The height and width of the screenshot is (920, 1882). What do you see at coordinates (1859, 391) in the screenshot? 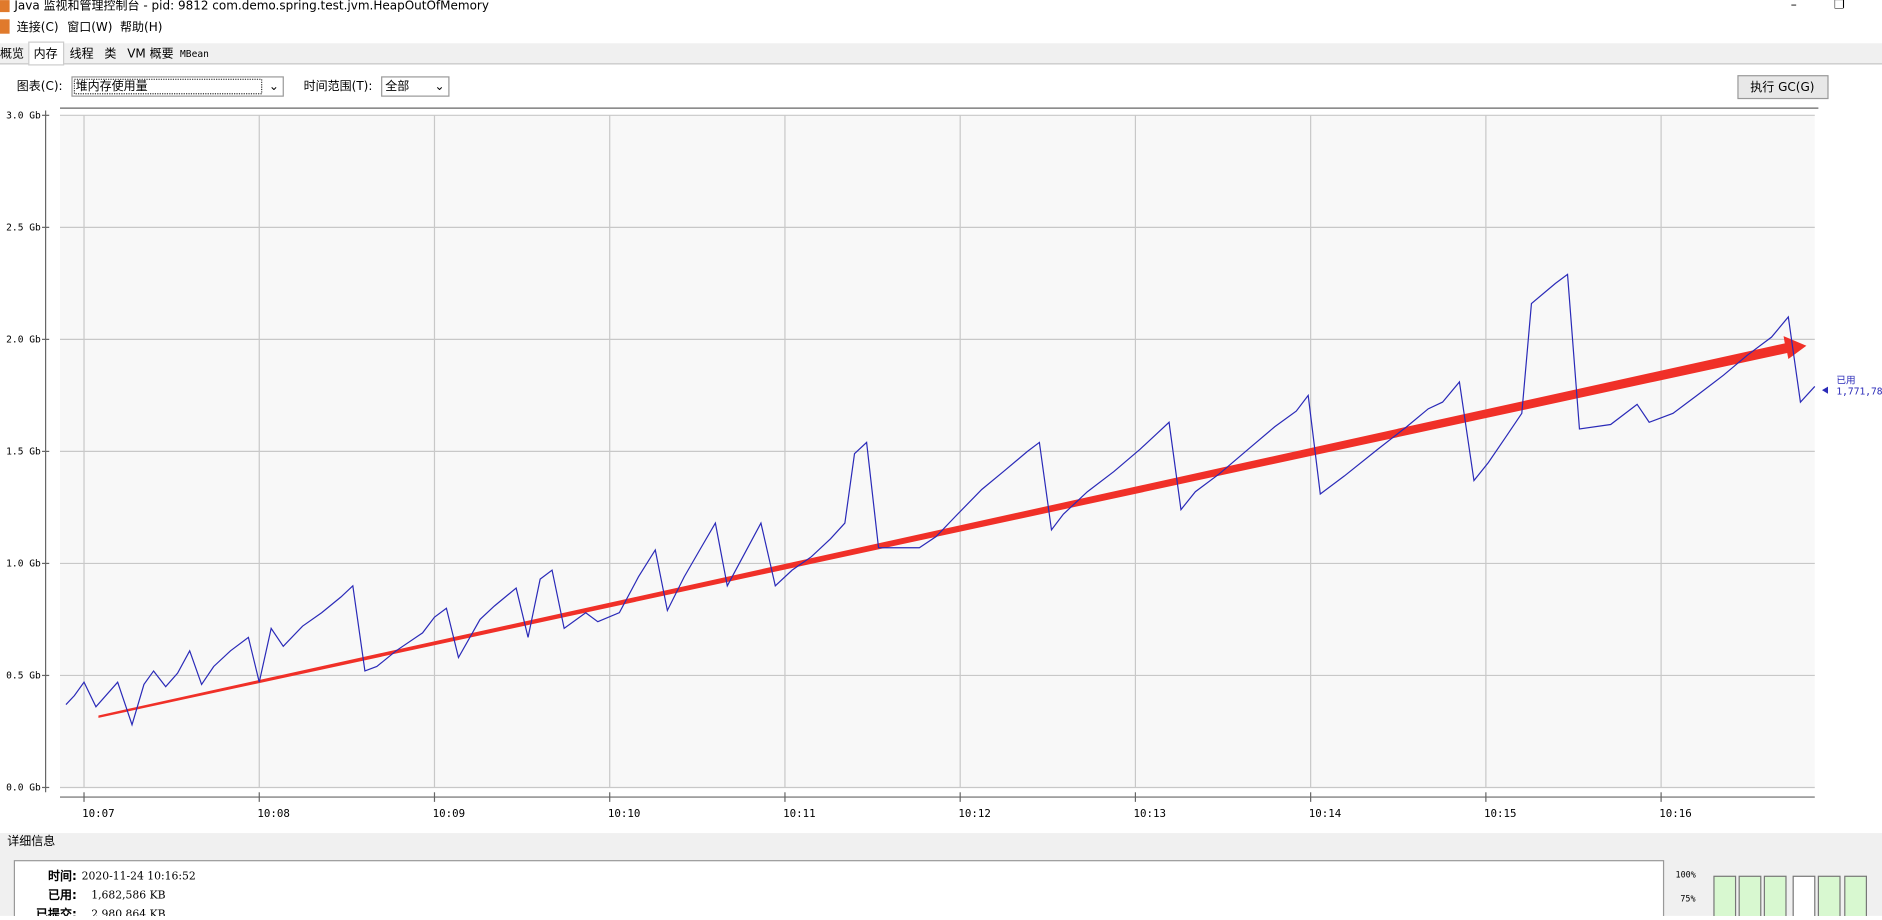
I see `current-value-label: 1,771,788` at bounding box center [1859, 391].